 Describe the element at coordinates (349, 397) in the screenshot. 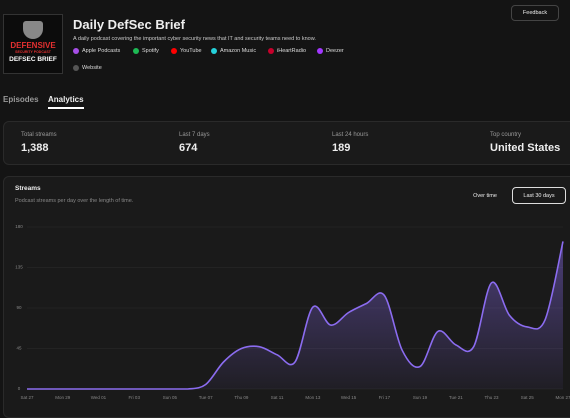

I see `x-tick-label: Wed 15` at that location.